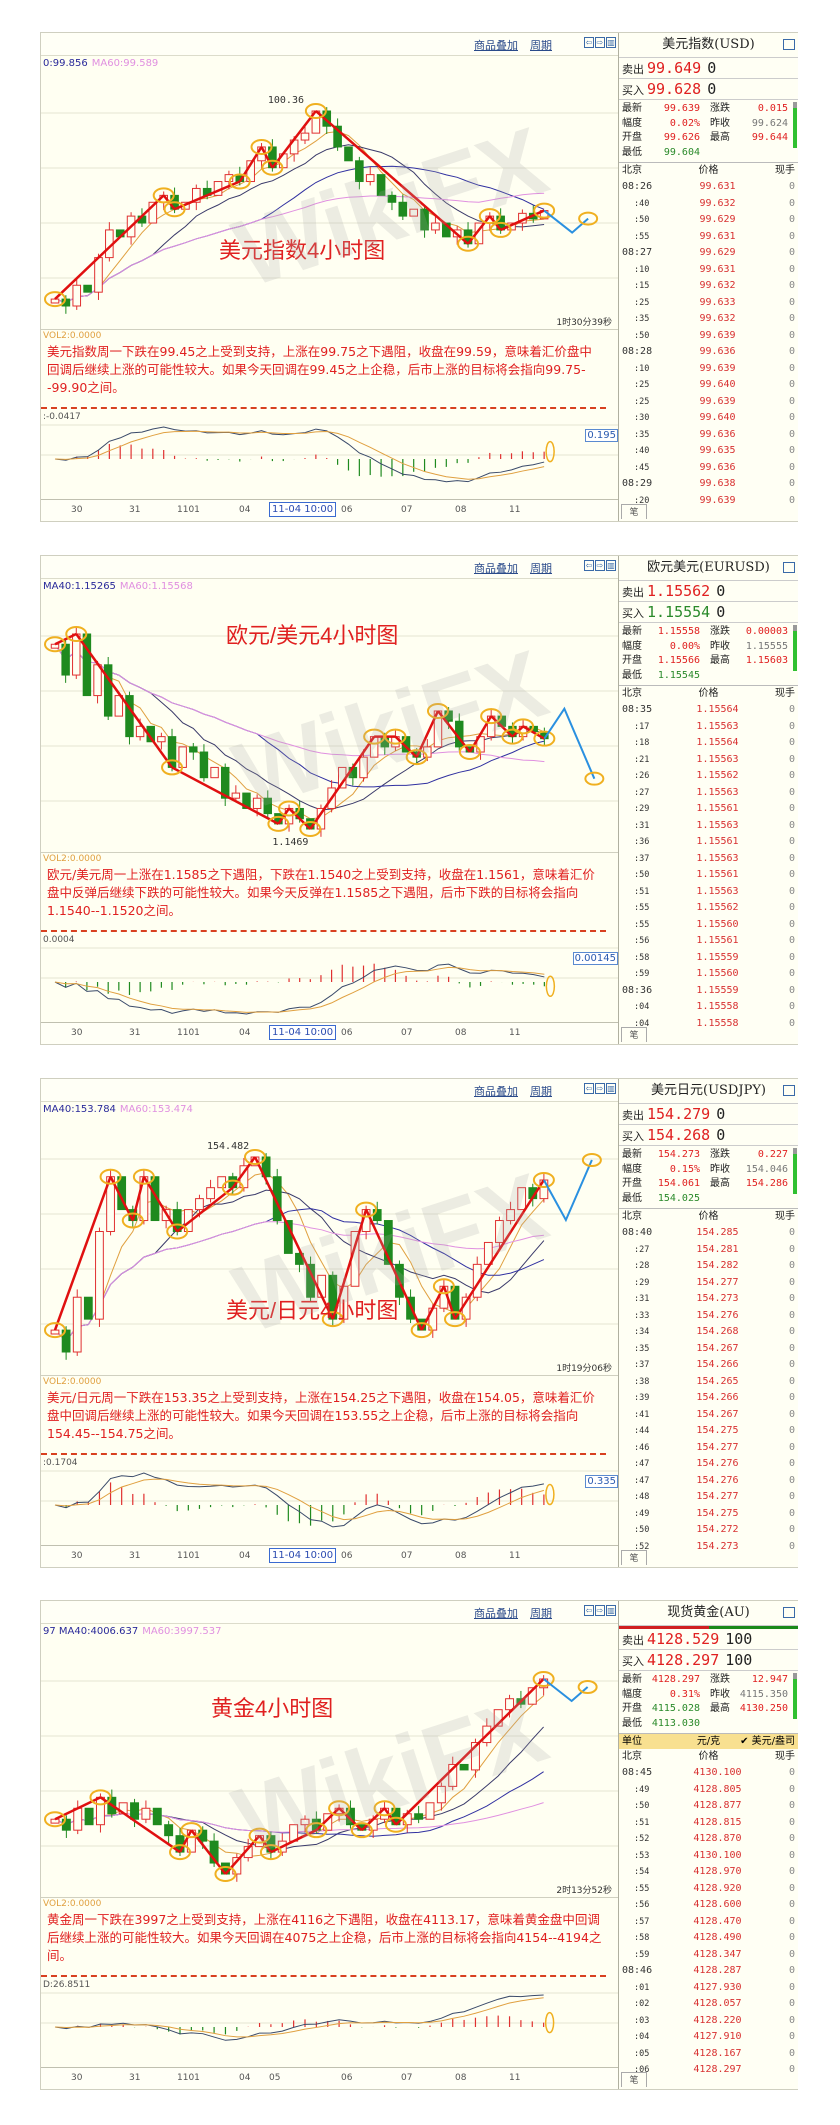  What do you see at coordinates (329, 2016) in the screenshot?
I see `macd-chart` at bounding box center [329, 2016].